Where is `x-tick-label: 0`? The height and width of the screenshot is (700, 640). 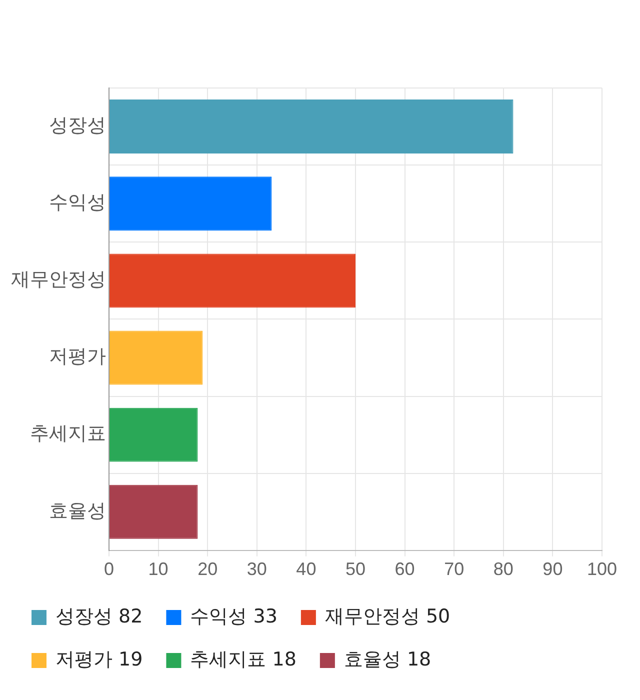 x-tick-label: 0 is located at coordinates (109, 569).